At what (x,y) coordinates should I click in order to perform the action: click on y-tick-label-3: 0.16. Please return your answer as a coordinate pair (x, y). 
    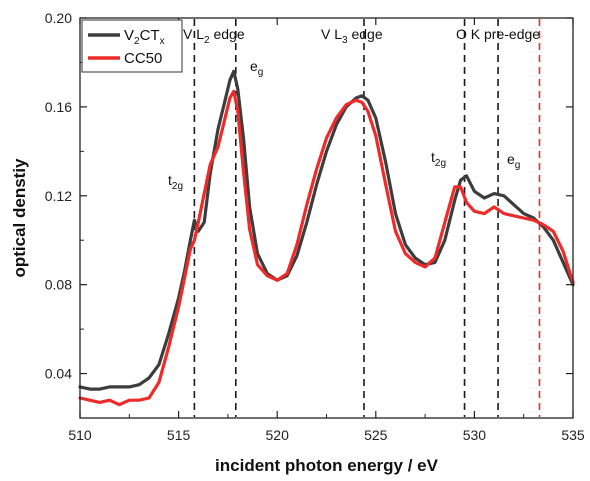
    Looking at the image, I should click on (58, 107).